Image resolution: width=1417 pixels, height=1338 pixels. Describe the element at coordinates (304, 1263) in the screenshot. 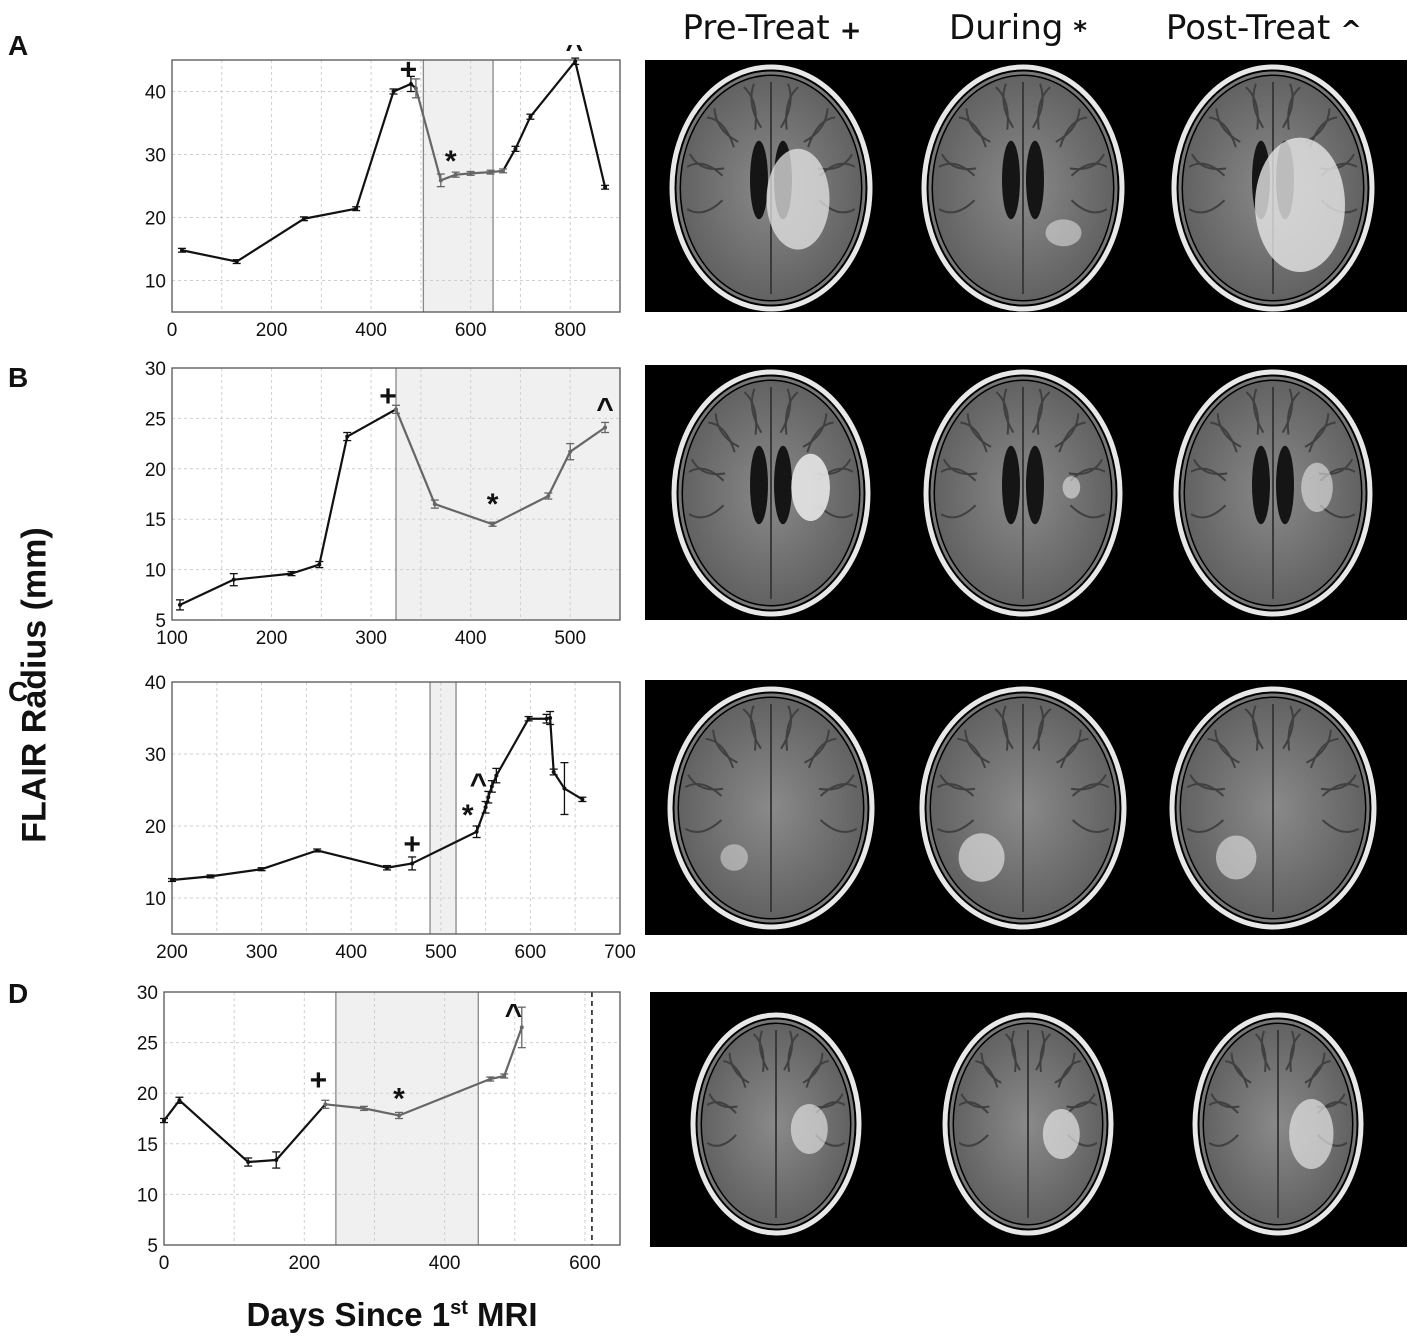

I see `x-tick-label: 200` at that location.